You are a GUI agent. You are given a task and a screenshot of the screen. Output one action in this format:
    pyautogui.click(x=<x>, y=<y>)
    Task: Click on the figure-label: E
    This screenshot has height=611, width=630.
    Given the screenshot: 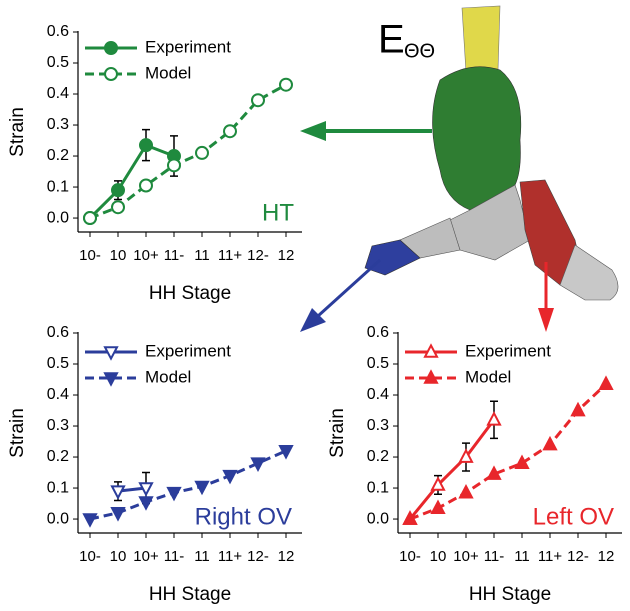 What is the action you would take?
    pyautogui.click(x=391, y=40)
    